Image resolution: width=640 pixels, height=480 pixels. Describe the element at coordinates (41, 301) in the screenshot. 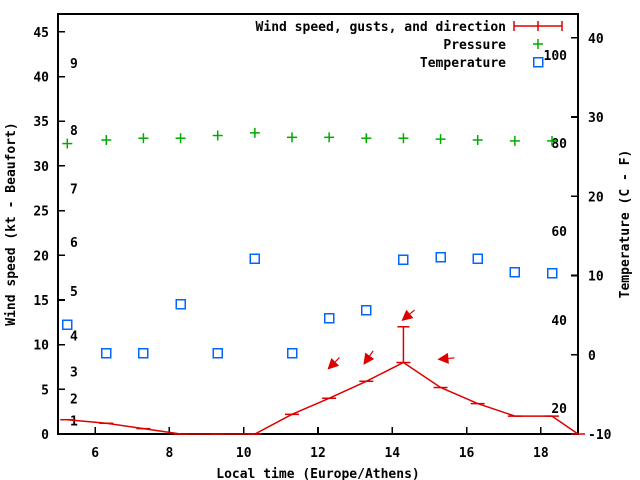

I see `y-axis-left-tick-label: 15` at that location.